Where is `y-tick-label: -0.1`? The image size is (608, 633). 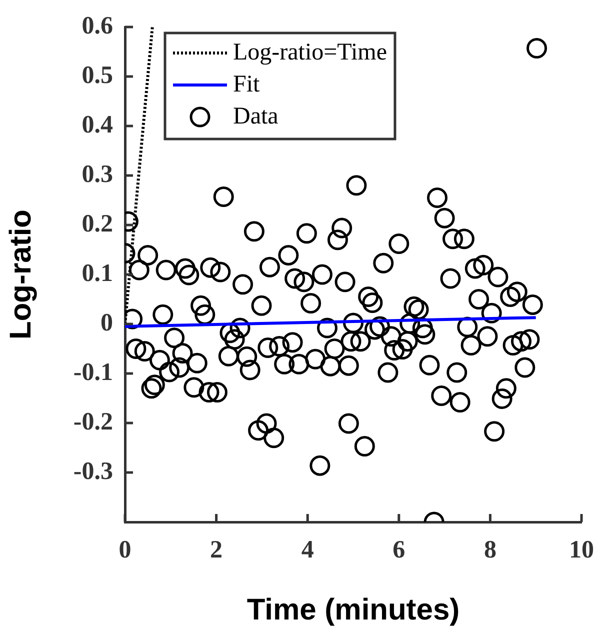 y-tick-label: -0.1 is located at coordinates (93, 372).